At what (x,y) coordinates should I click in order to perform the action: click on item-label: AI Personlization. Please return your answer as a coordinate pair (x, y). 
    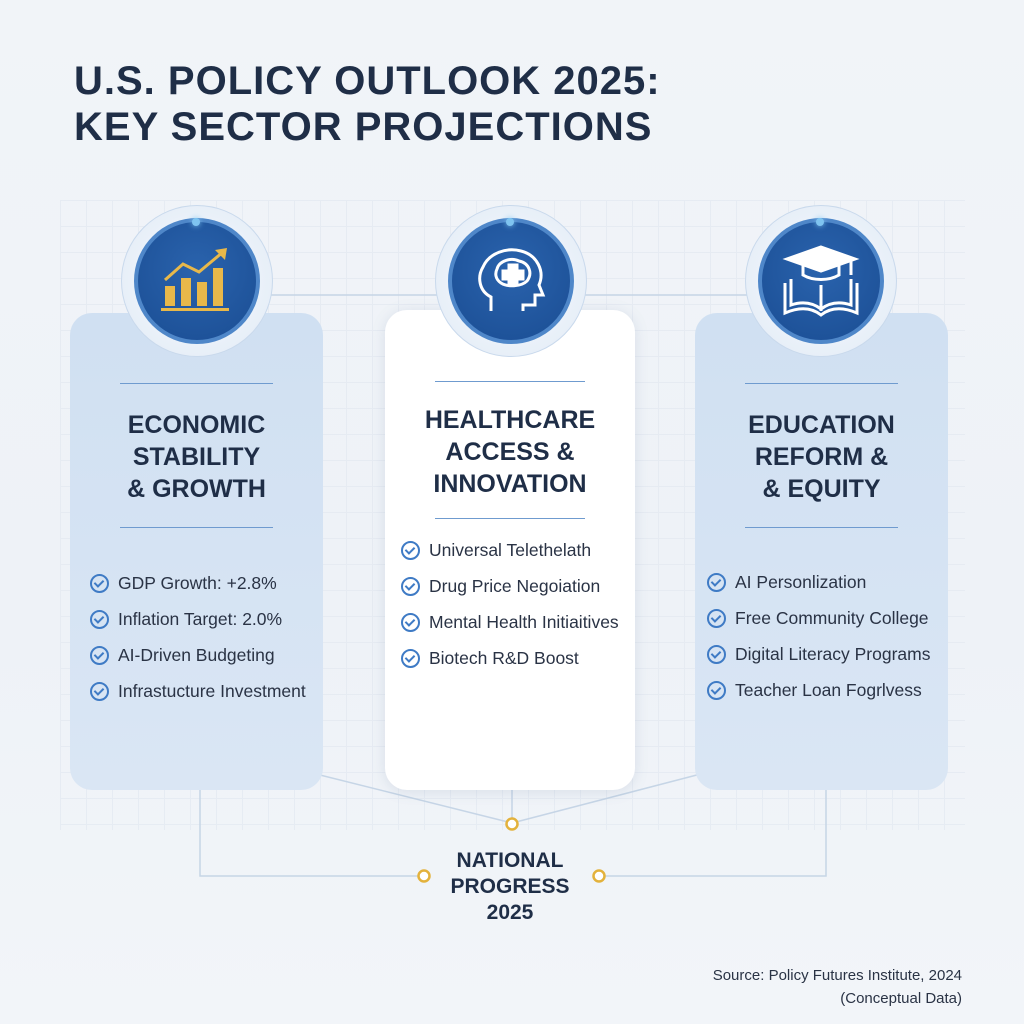
    Looking at the image, I should click on (801, 581).